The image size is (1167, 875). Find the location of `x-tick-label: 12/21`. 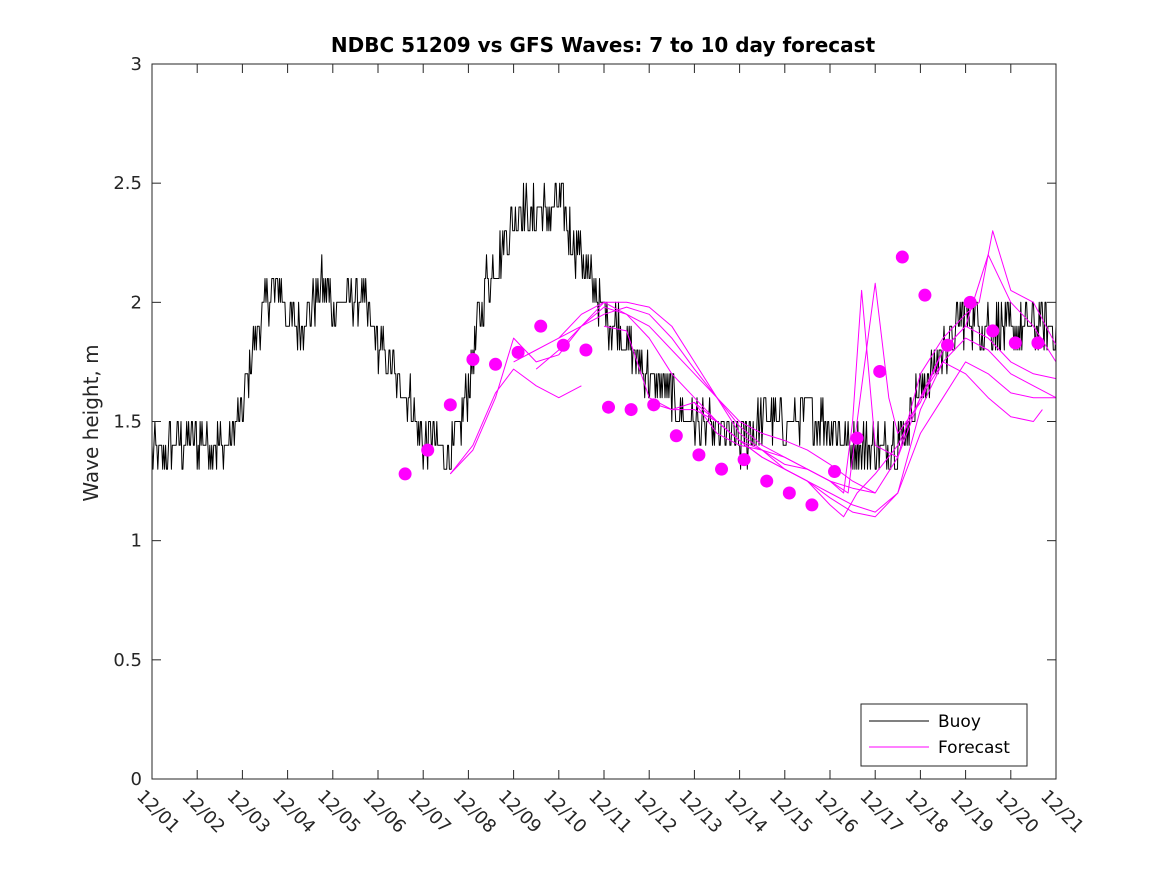

x-tick-label: 12/21 is located at coordinates (1062, 812).